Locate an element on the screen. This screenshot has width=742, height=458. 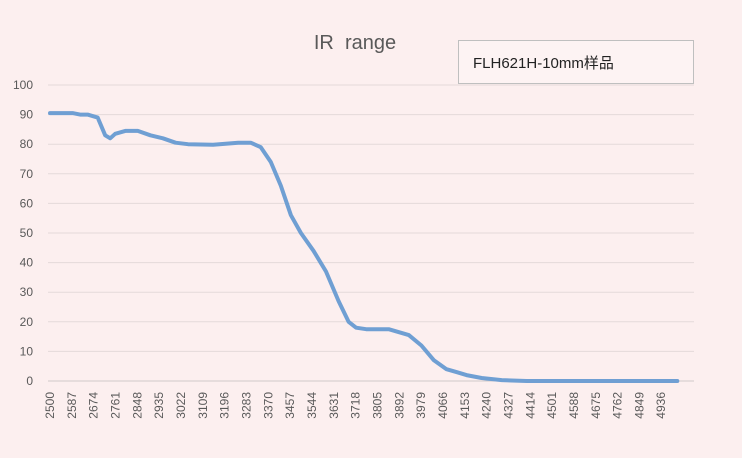
x-tick-label: 4066 is located at coordinates (443, 405).